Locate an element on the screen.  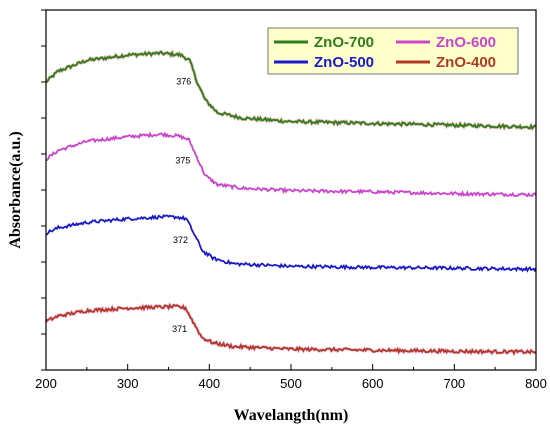
legend-label-zno-400: ZnO-400 is located at coordinates (466, 62).